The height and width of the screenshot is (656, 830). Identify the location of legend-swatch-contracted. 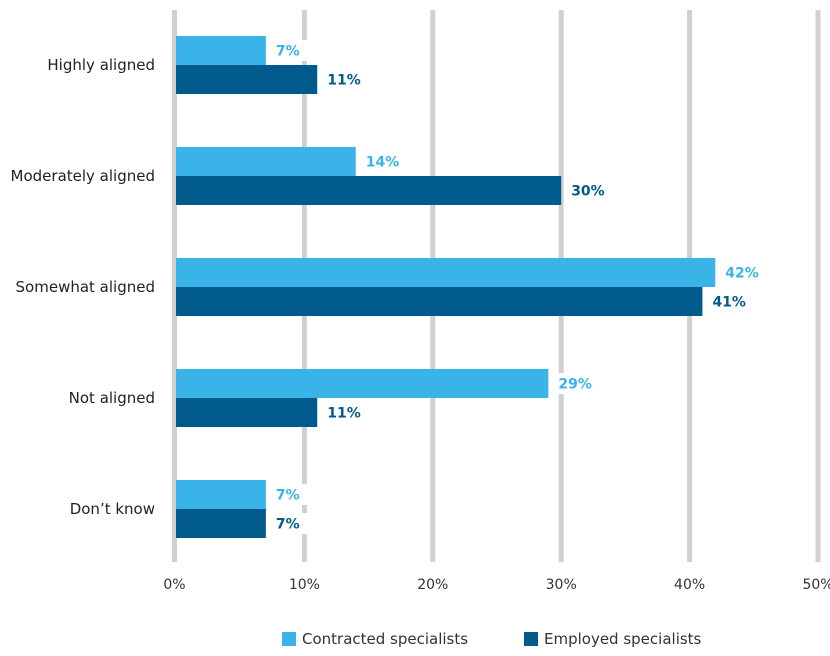
(289, 639).